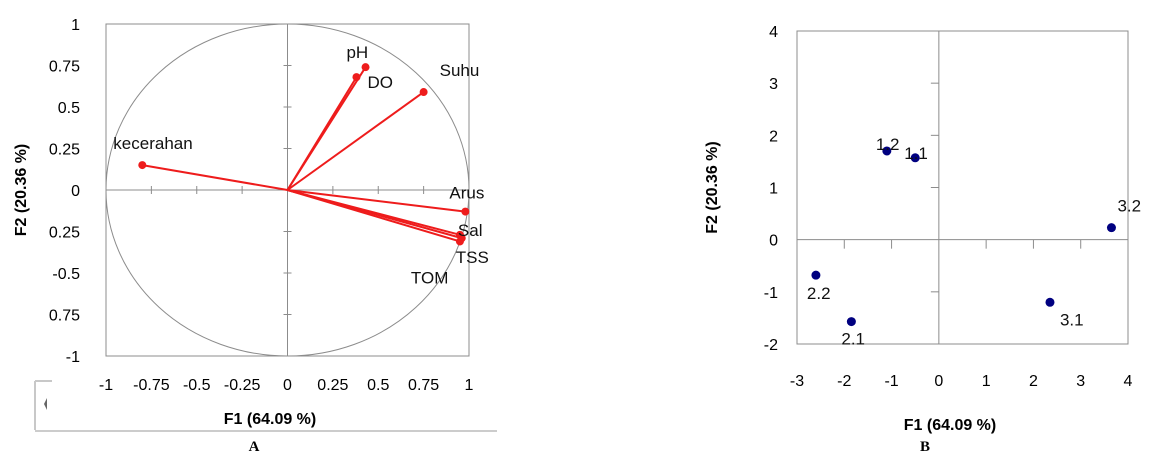 The width and height of the screenshot is (1158, 456). I want to click on panel-b-y-tick-label: -2, so click(771, 345).